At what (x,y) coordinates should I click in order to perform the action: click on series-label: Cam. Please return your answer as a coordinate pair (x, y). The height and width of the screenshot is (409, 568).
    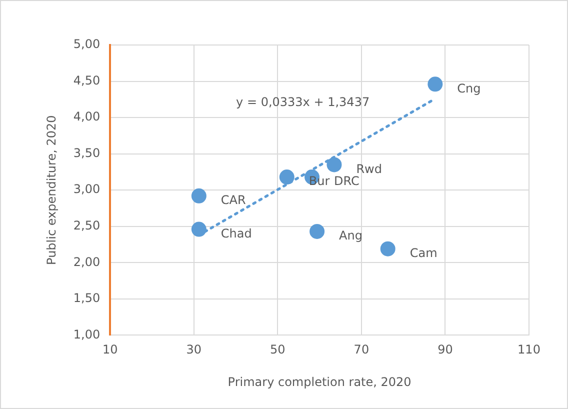
    Looking at the image, I should click on (424, 253).